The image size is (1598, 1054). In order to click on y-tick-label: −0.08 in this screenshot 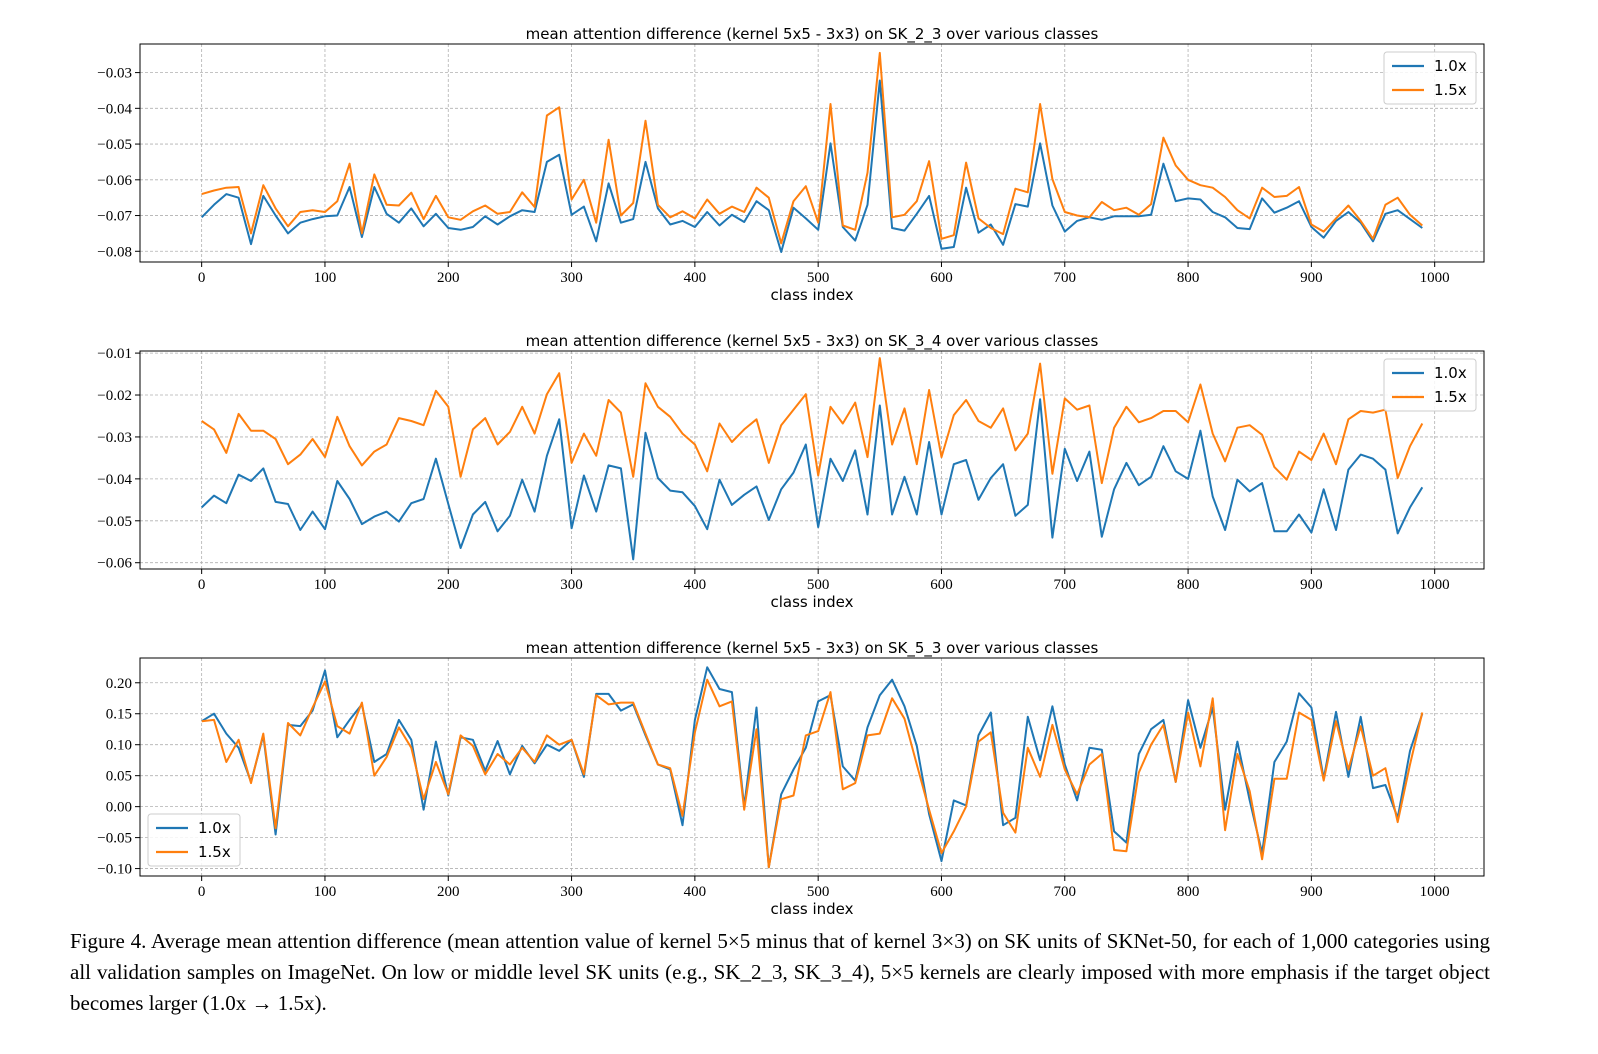, I will do `click(114, 252)`.